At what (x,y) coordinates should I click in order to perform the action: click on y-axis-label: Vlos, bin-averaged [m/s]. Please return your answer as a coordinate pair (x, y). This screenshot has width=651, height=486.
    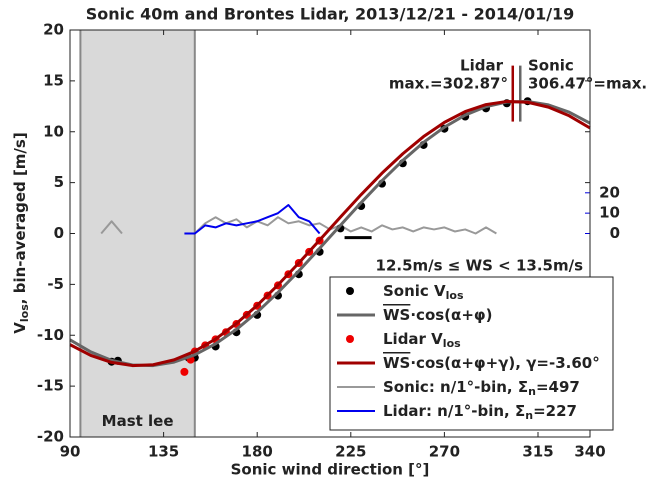
    Looking at the image, I should click on (21, 232).